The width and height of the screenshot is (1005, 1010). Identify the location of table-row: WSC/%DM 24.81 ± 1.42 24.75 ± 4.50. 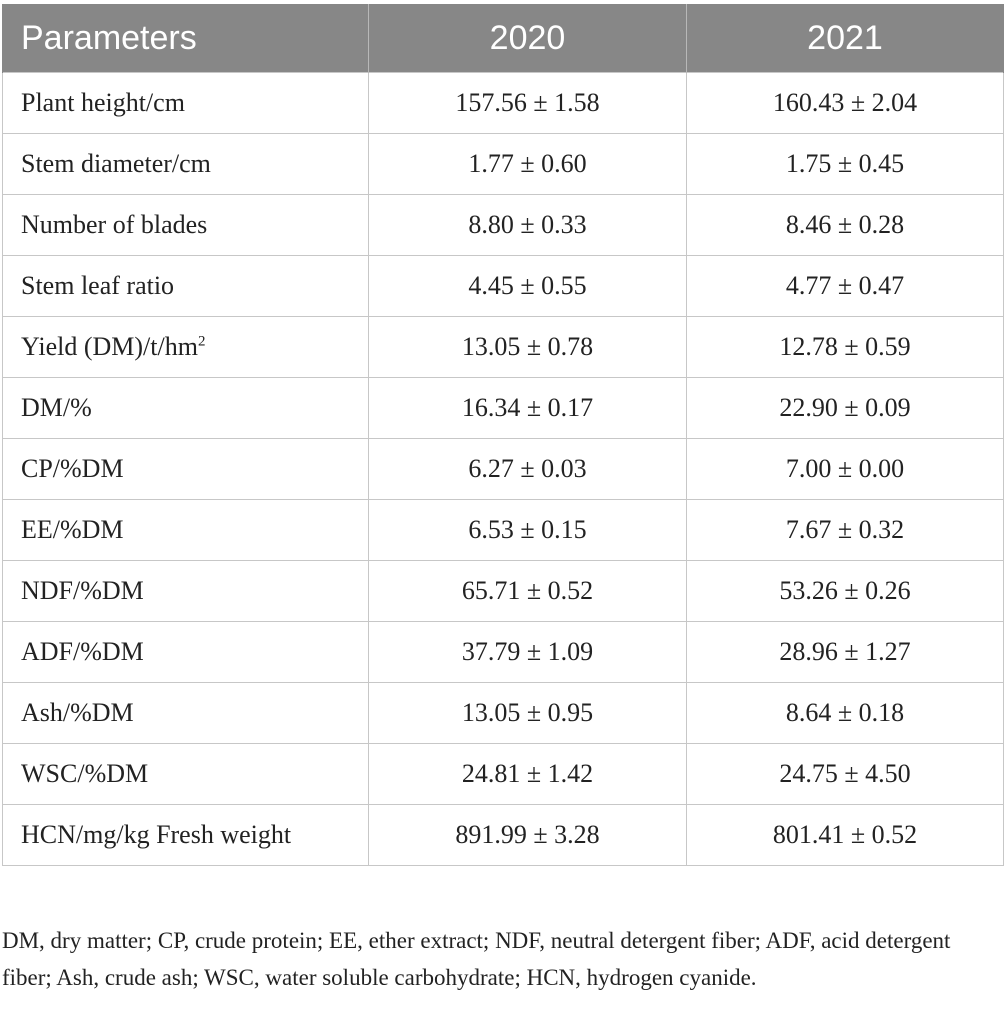
(503, 774).